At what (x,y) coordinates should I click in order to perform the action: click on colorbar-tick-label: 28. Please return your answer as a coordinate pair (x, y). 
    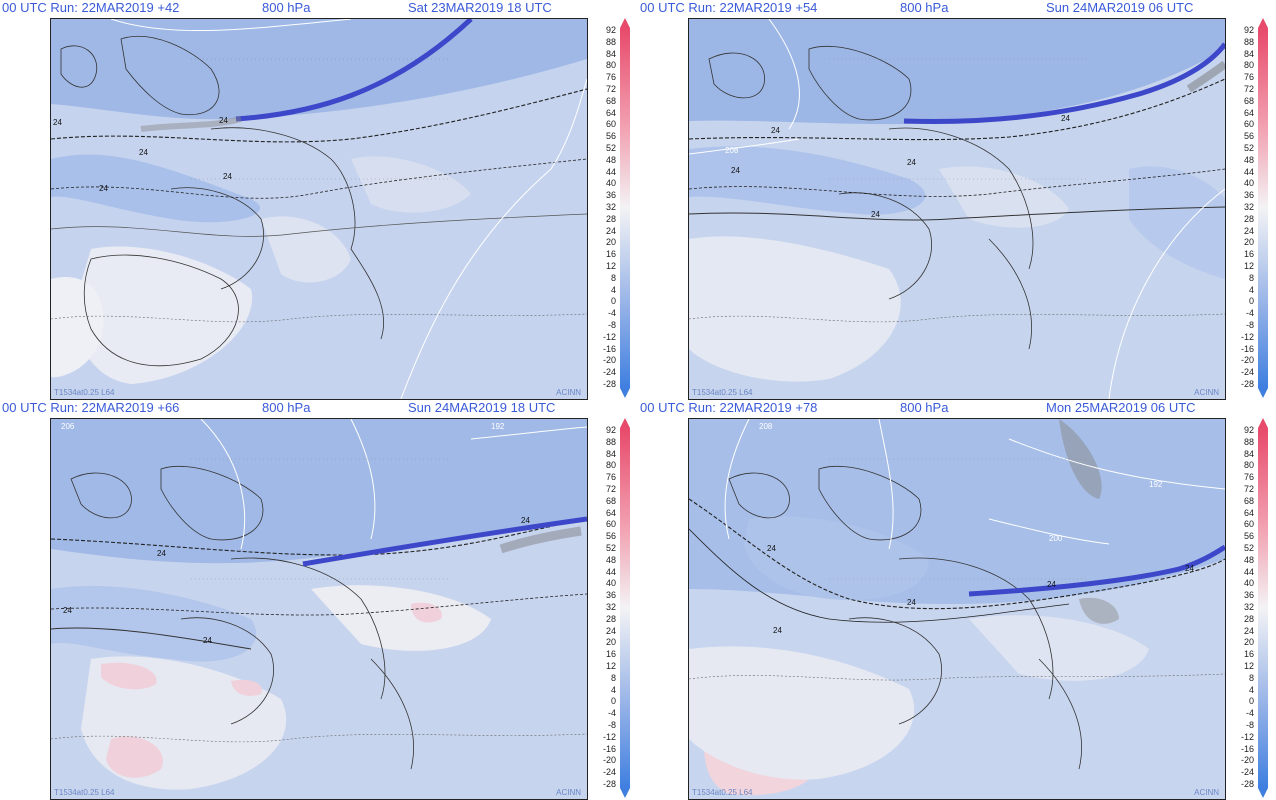
    Looking at the image, I should click on (610, 218).